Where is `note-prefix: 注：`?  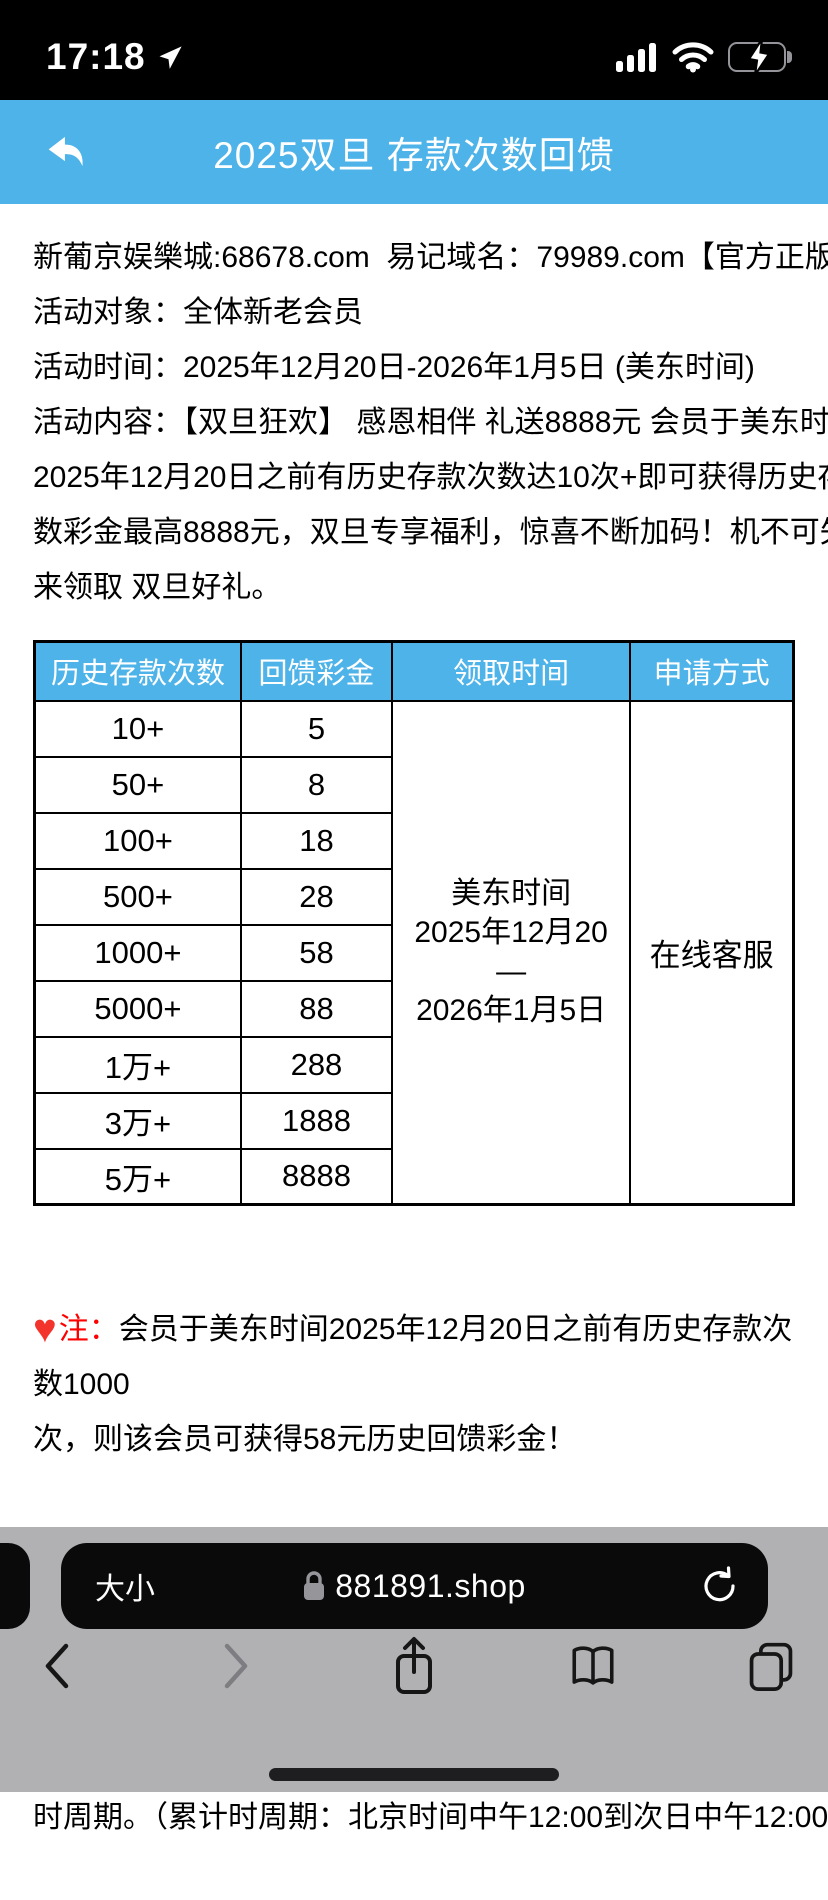 note-prefix: 注： is located at coordinates (88, 1329).